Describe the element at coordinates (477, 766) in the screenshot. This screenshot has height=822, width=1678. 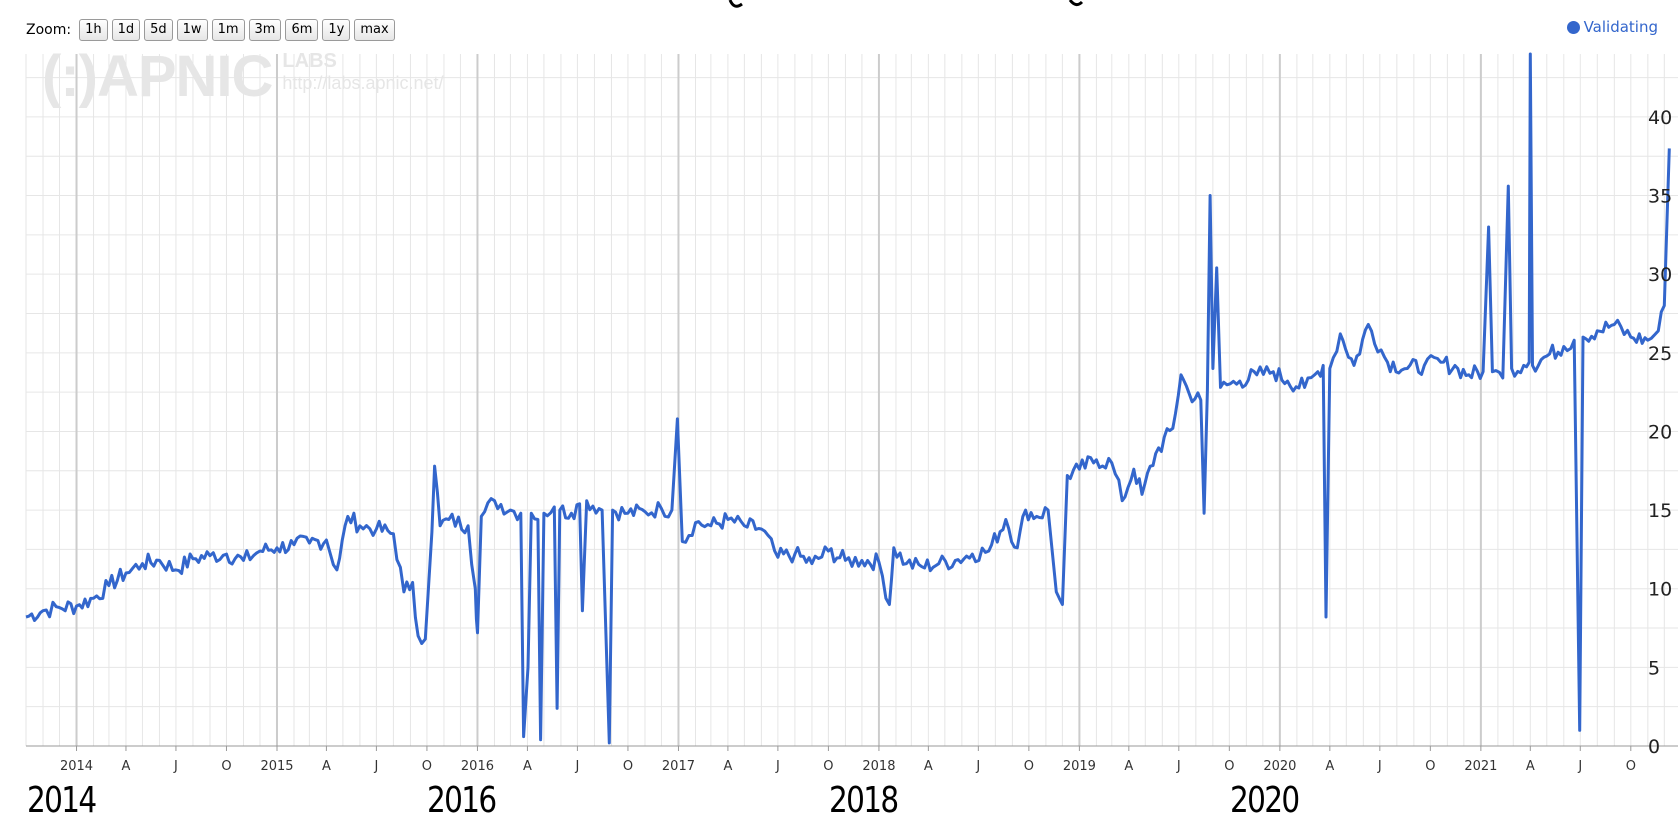
I see `x-tick-label: 2016` at that location.